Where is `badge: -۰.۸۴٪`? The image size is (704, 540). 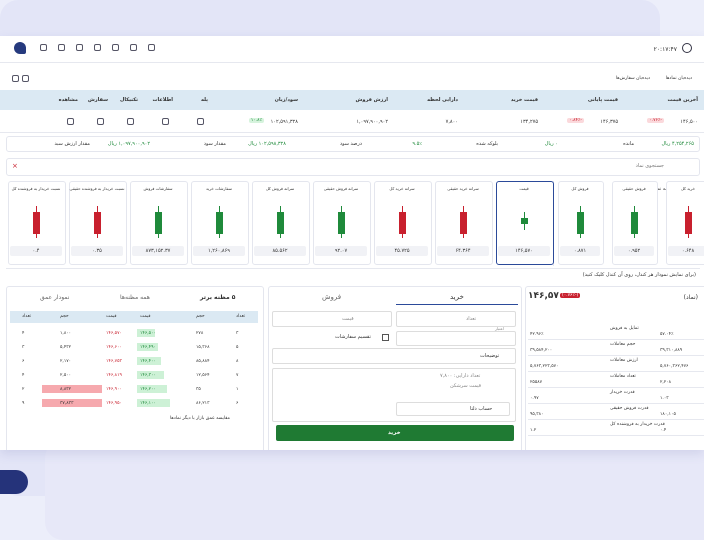 badge: -۰.۸۴٪ is located at coordinates (575, 120).